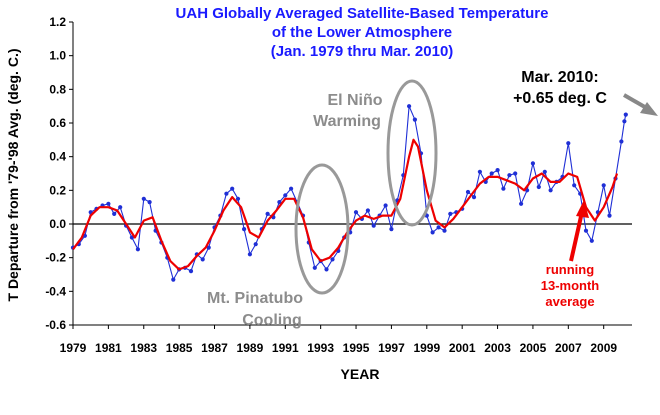 The width and height of the screenshot is (660, 415). What do you see at coordinates (559, 77) in the screenshot?
I see `latest-label-1: Mar. 2010:` at bounding box center [559, 77].